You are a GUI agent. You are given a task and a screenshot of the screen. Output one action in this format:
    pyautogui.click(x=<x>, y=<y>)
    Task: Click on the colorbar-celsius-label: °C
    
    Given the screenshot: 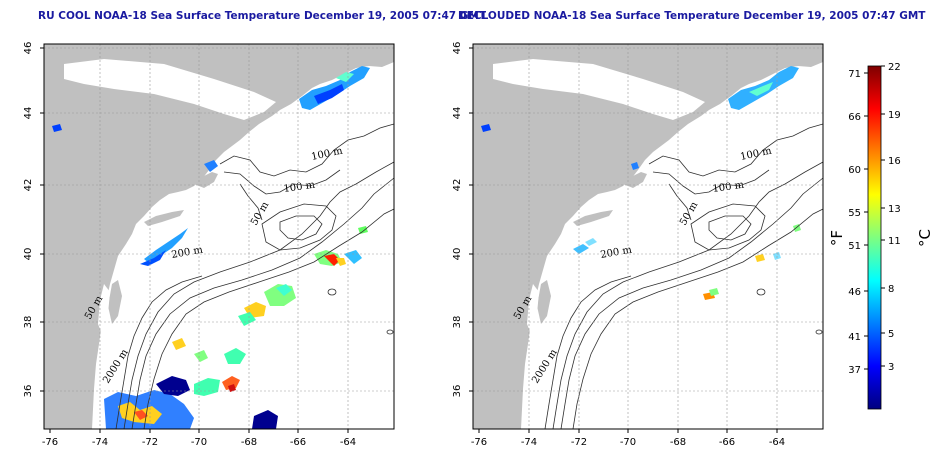 What is the action you would take?
    pyautogui.click(x=925, y=238)
    